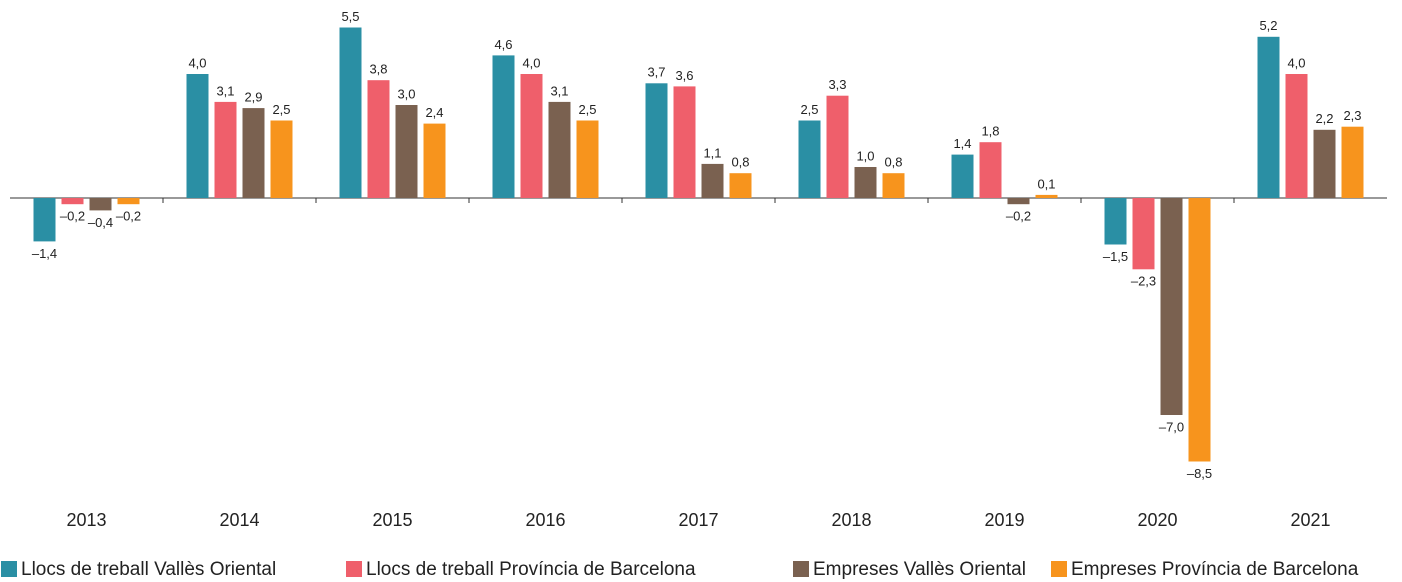 The image size is (1402, 582). I want to click on data-label: –1,5, so click(1115, 256).